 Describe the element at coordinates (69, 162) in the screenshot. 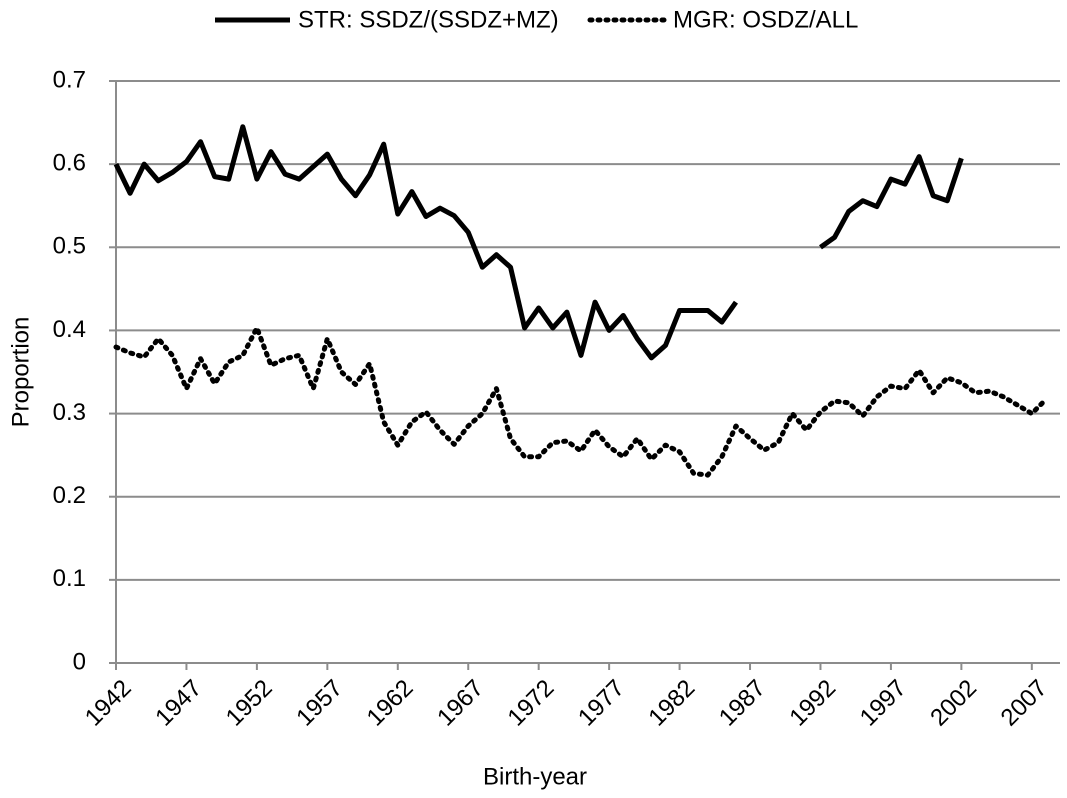

I see `y-tick-label: 0.6` at that location.